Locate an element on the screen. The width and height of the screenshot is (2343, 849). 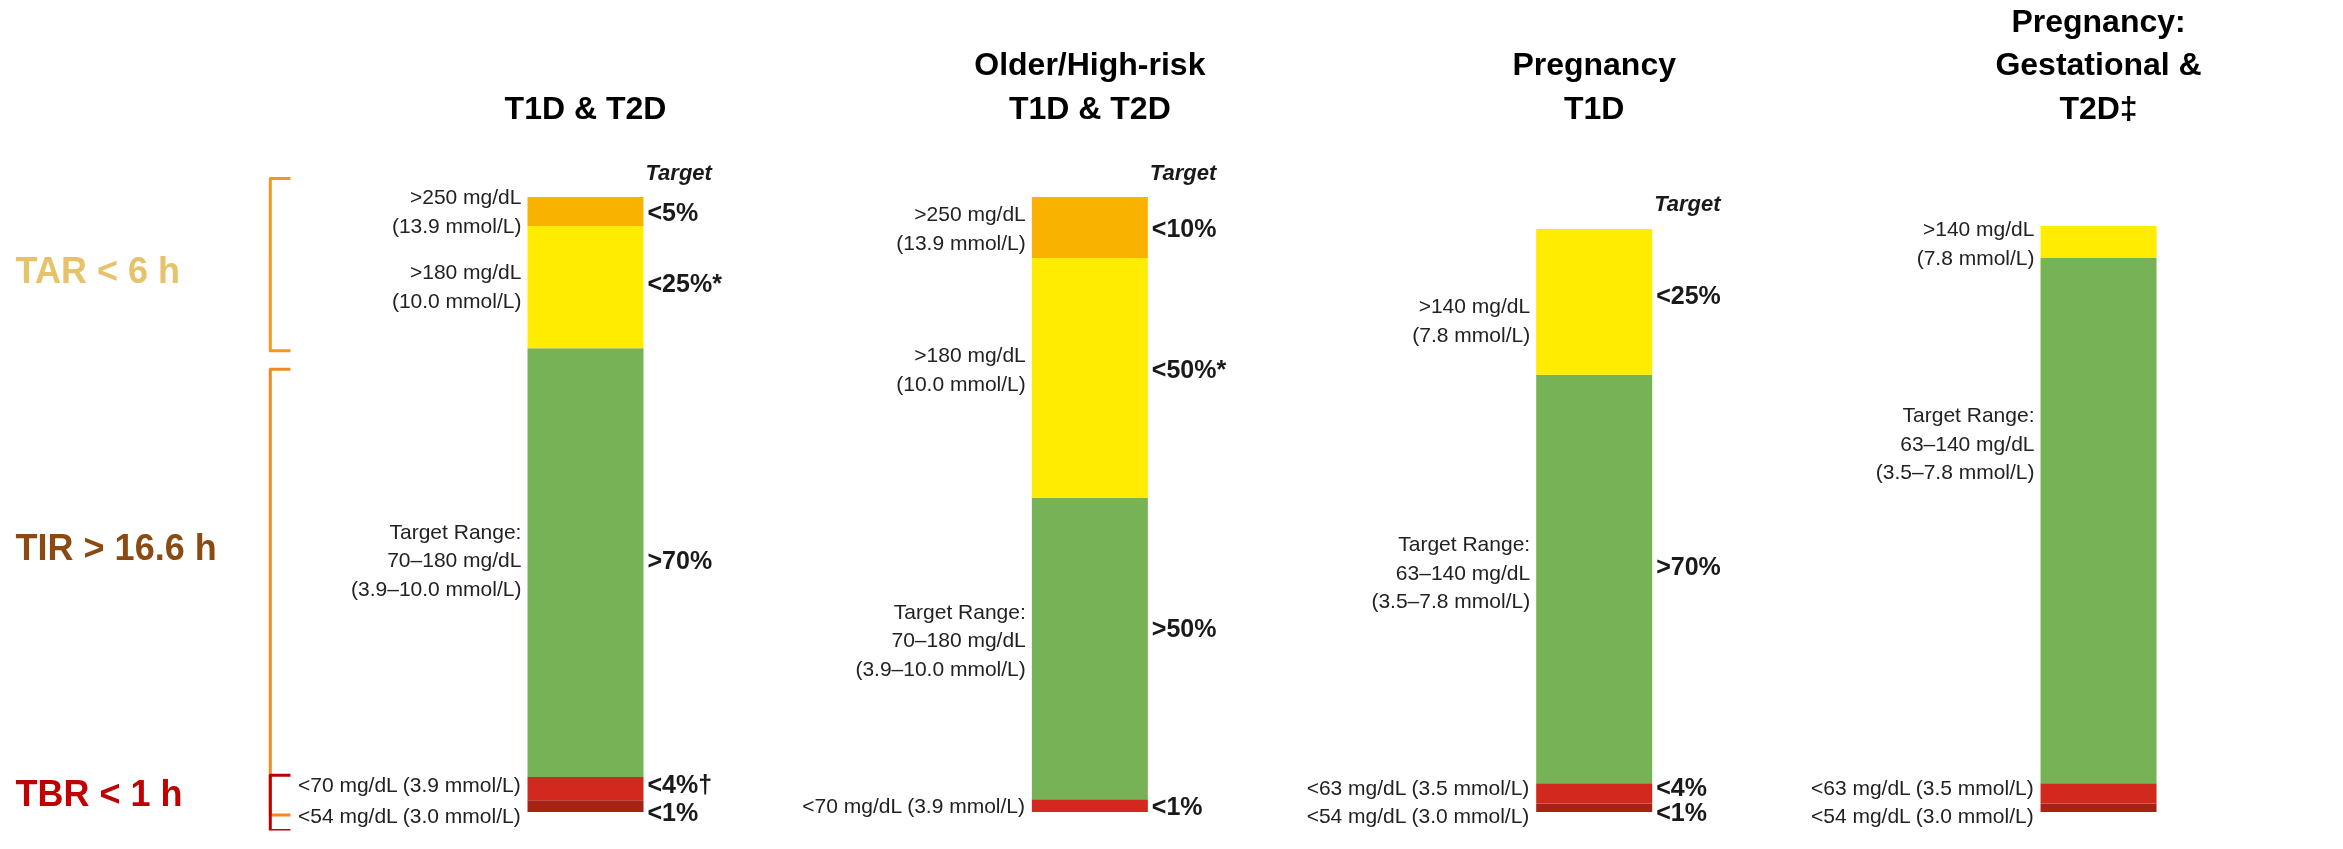
annotation: <4%† is located at coordinates (680, 784).